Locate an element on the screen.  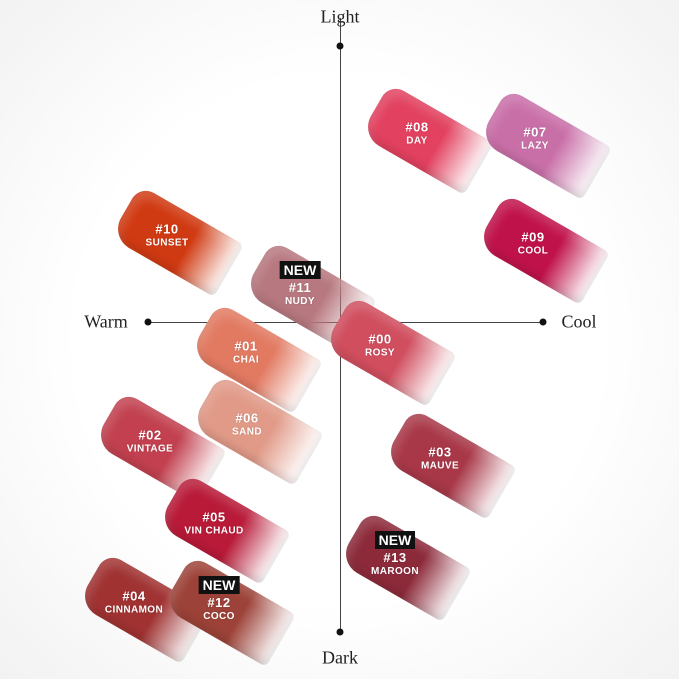
shade-number: #08 is located at coordinates (417, 127).